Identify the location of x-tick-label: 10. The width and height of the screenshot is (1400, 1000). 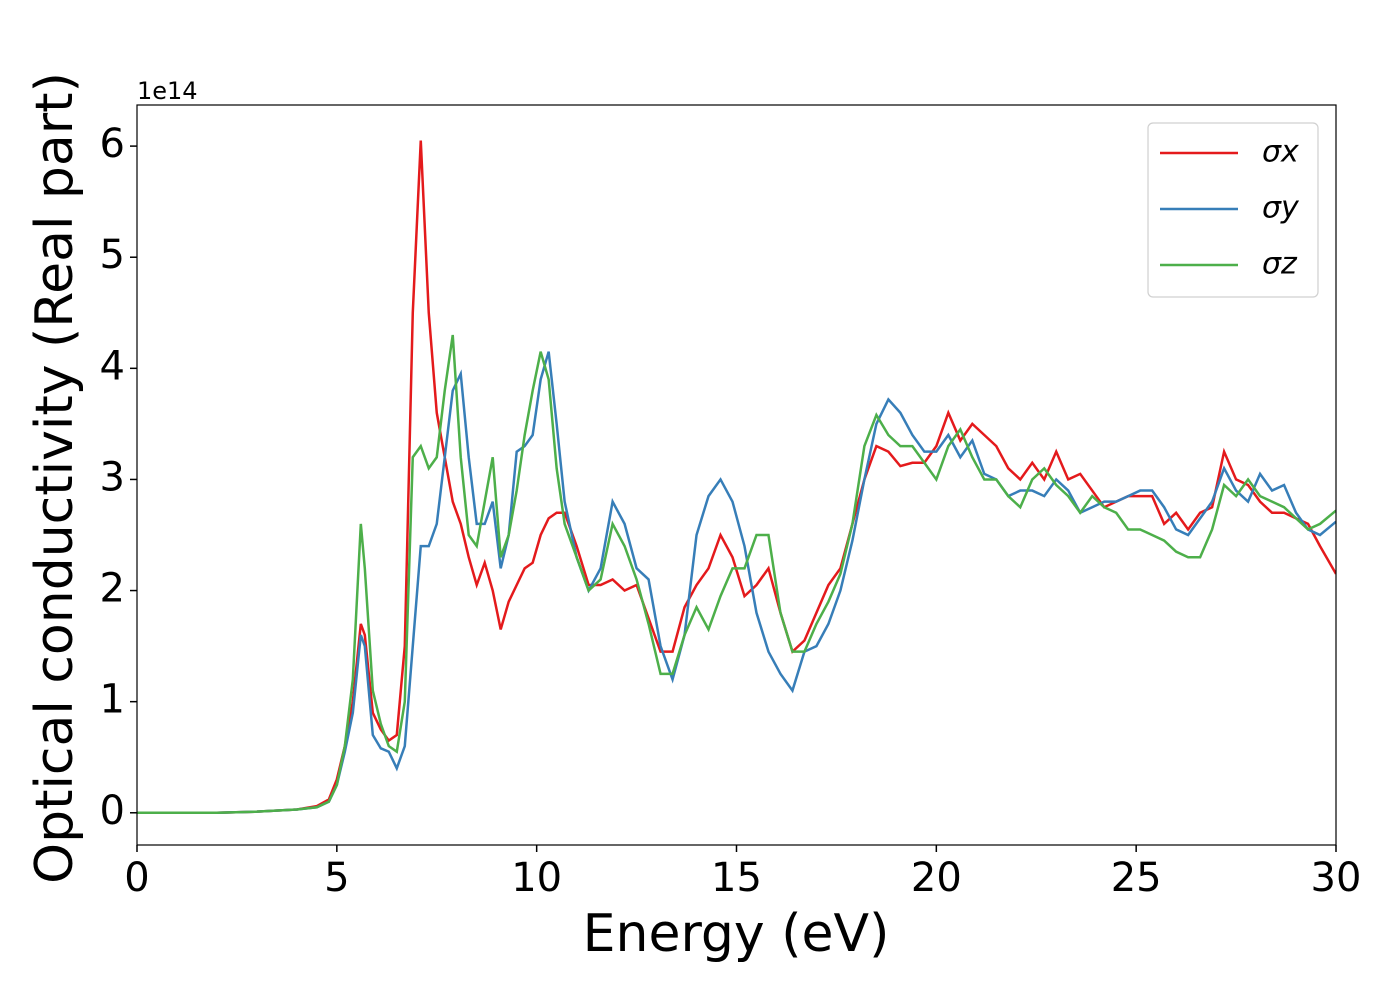
(536, 878).